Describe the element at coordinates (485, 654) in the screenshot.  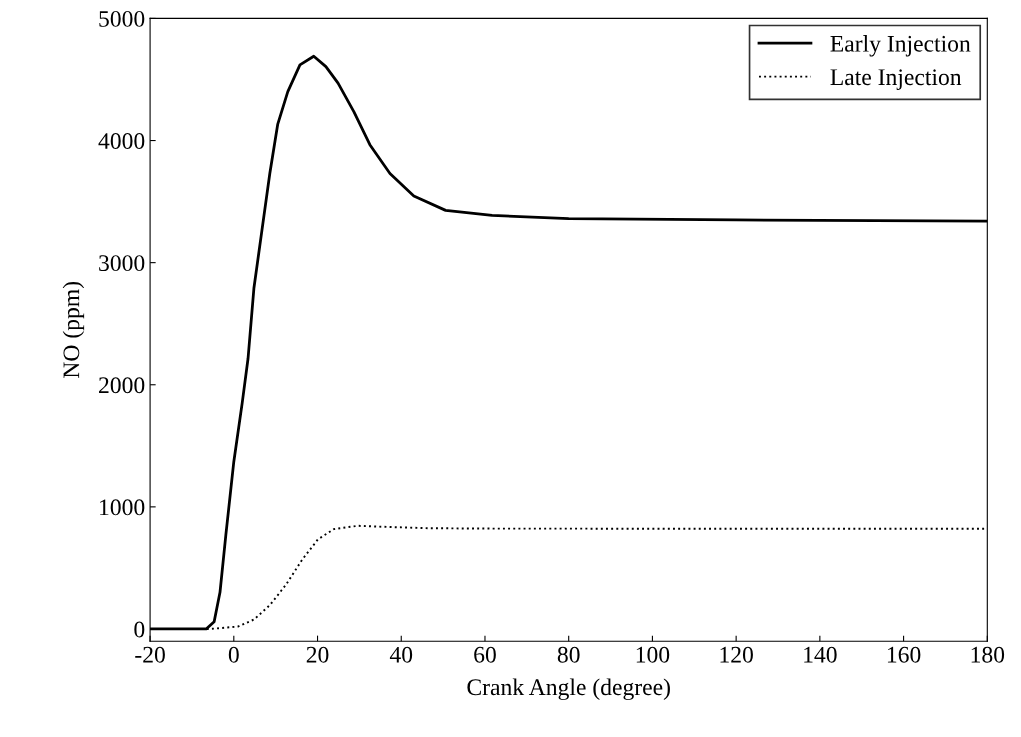
I see `x-tick-label: 60` at that location.